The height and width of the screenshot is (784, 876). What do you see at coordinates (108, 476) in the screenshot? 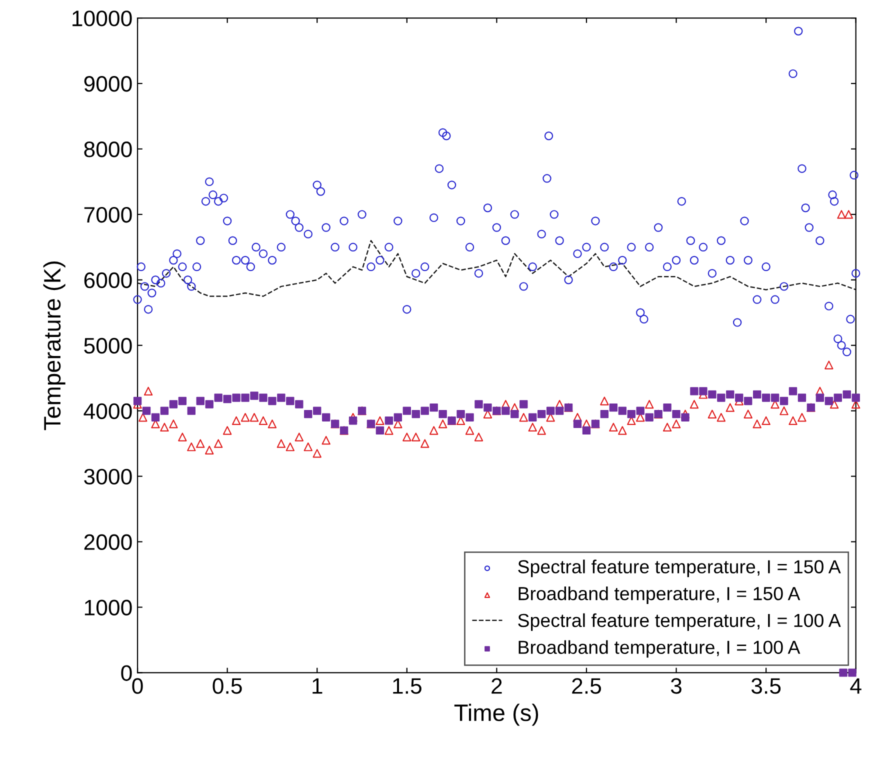
I see `y-tick-label: 3000` at bounding box center [108, 476].